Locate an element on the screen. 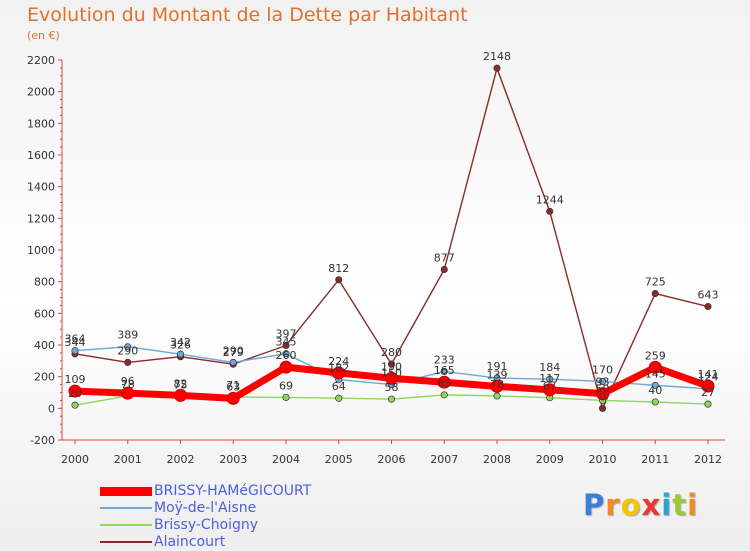 Image resolution: width=750 pixels, height=551 pixels. data-label: 124 is located at coordinates (708, 377).